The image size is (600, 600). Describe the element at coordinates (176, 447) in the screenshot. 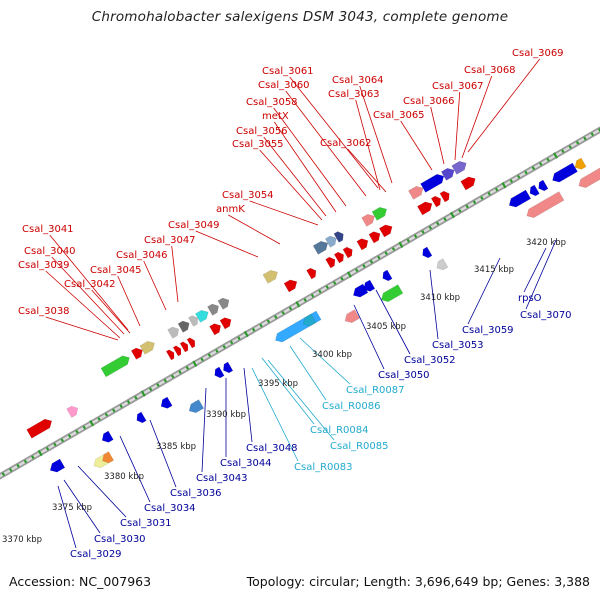

I see `tick-label-3: 3385 kbp` at that location.